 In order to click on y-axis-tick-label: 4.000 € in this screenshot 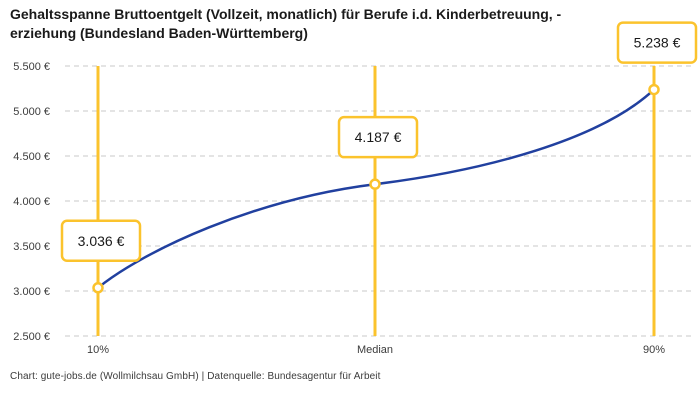, I will do `click(31, 202)`.